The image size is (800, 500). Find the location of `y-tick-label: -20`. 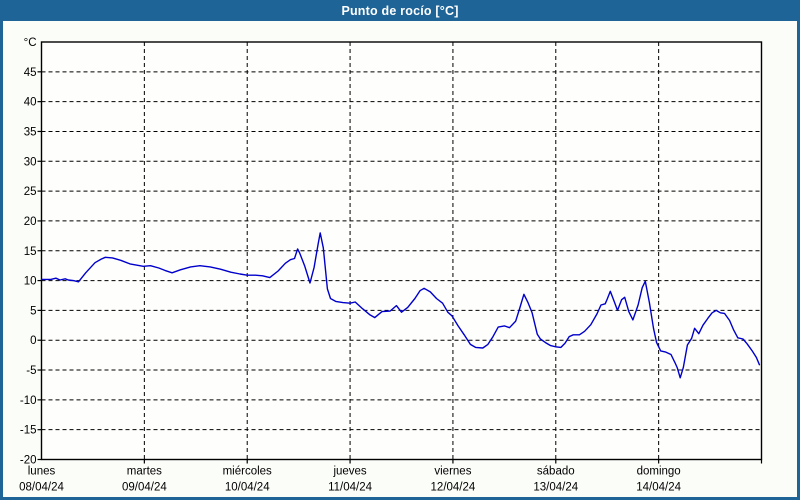

y-tick-label: -20 is located at coordinates (28, 461).